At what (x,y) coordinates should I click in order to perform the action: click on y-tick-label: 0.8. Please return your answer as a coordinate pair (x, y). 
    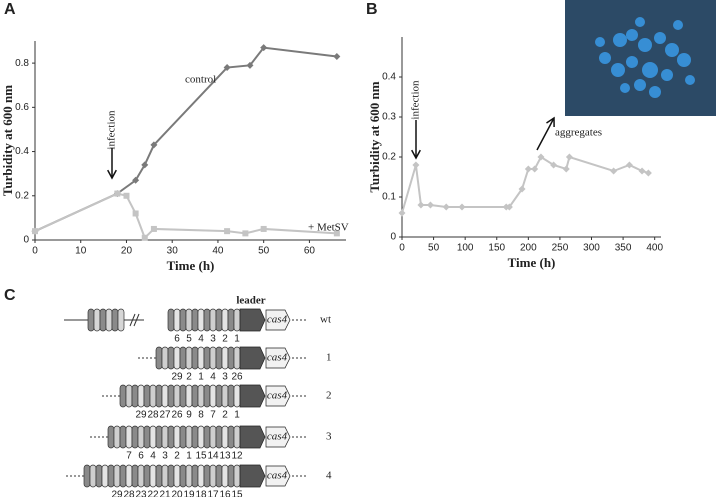
    Looking at the image, I should click on (22, 63).